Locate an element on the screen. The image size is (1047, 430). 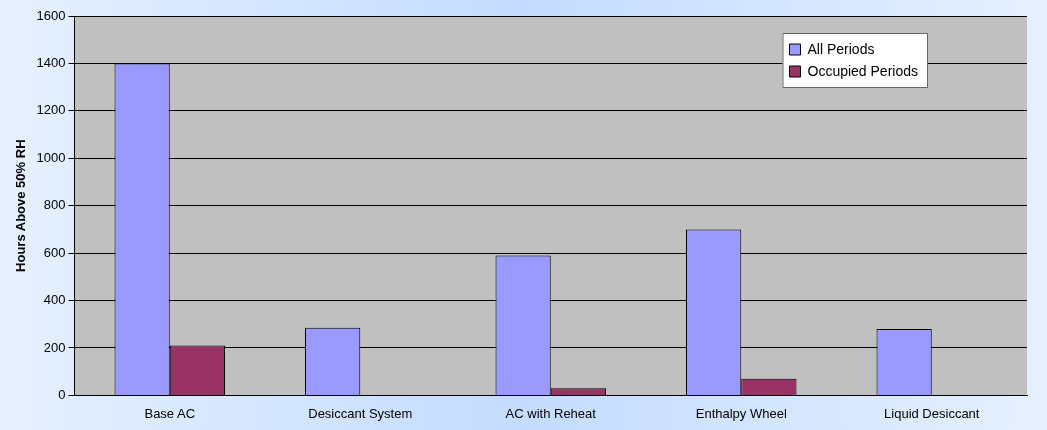
x-tick-label: Base AC is located at coordinates (170, 413).